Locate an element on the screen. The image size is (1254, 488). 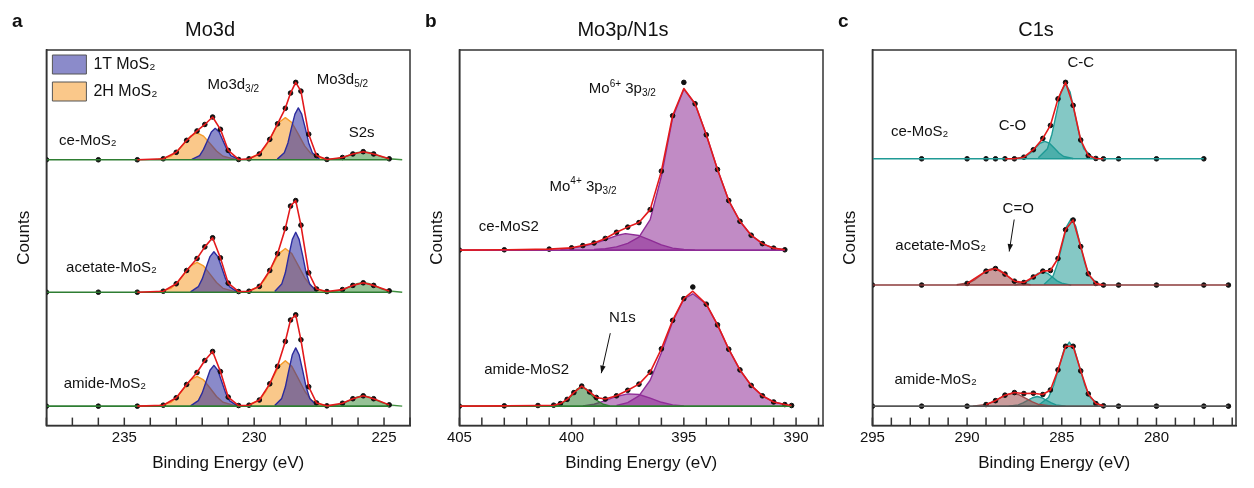
x-tick-label: 405 is located at coordinates (459, 436).